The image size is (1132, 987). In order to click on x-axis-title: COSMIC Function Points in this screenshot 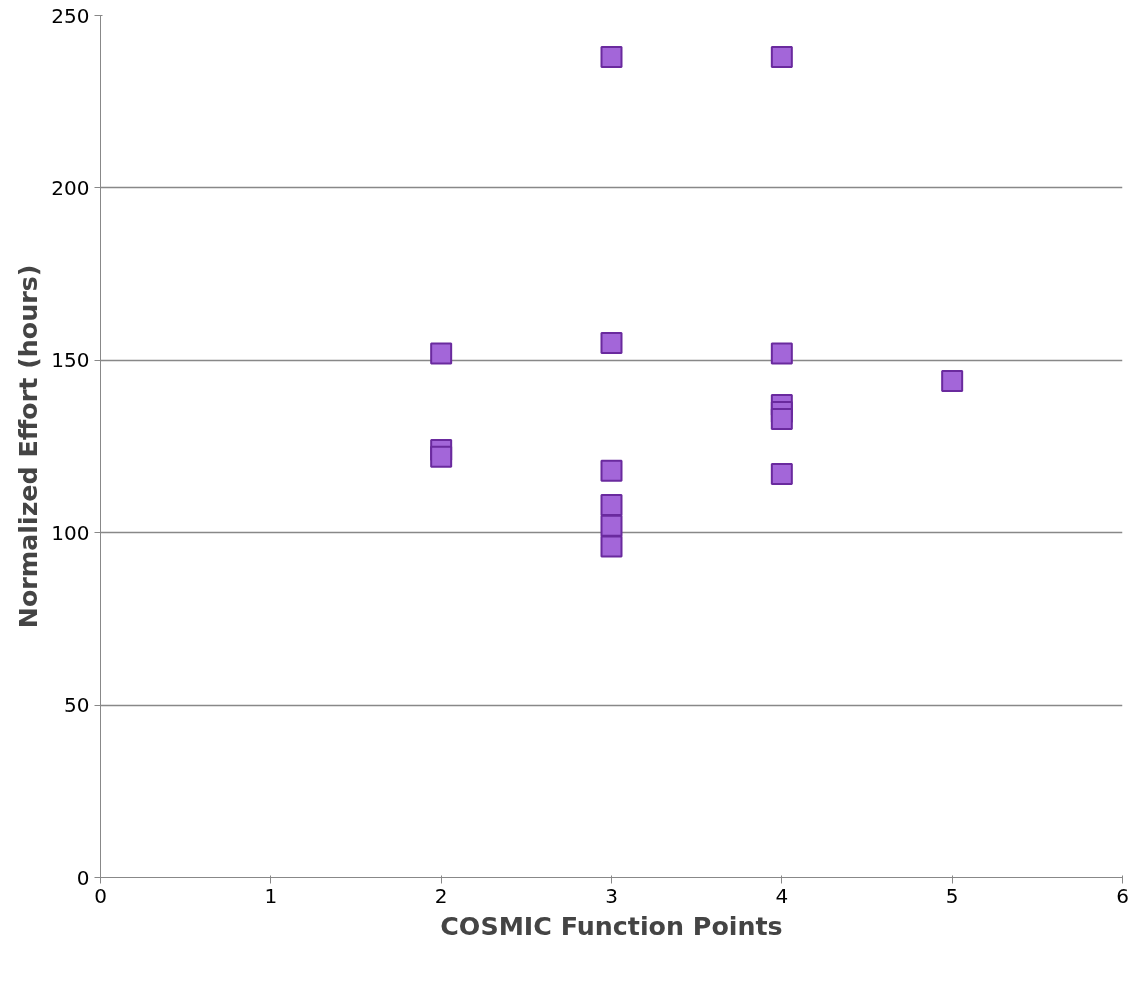, I will do `click(611, 925)`.